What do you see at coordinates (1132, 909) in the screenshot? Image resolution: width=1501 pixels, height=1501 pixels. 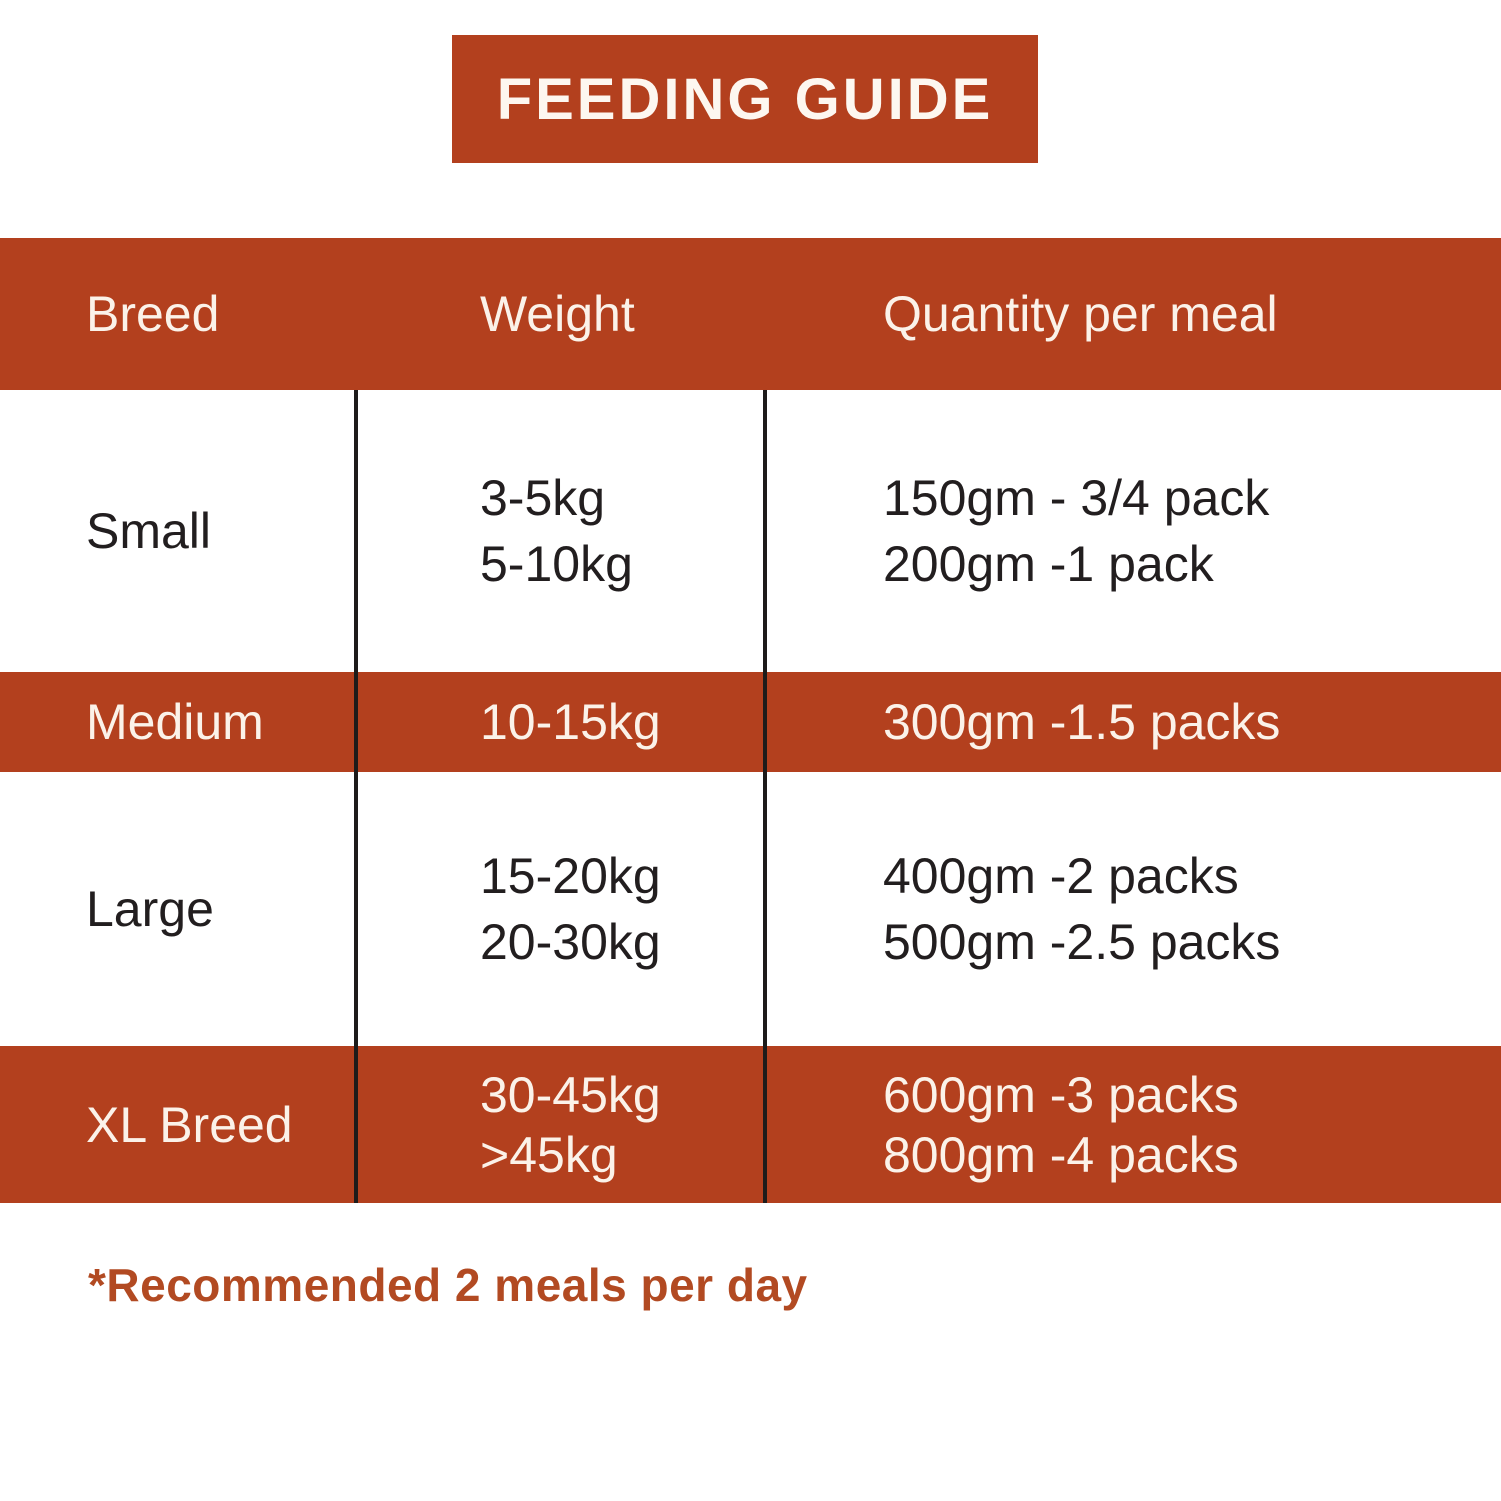 I see `quantity-cell: 400gm -2 packs 500gm -2.5 packs` at bounding box center [1132, 909].